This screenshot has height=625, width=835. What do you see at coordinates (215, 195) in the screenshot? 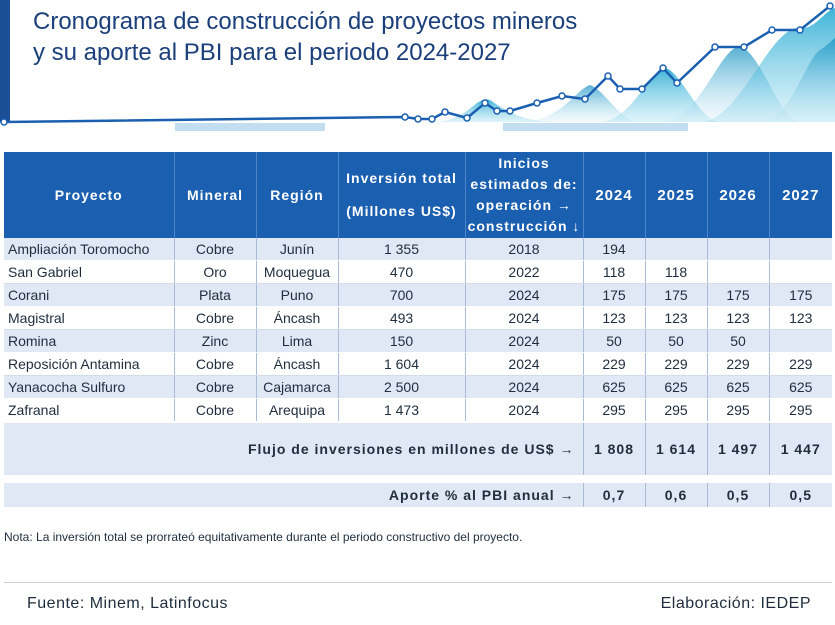
I see `header-mineral: Mineral` at bounding box center [215, 195].